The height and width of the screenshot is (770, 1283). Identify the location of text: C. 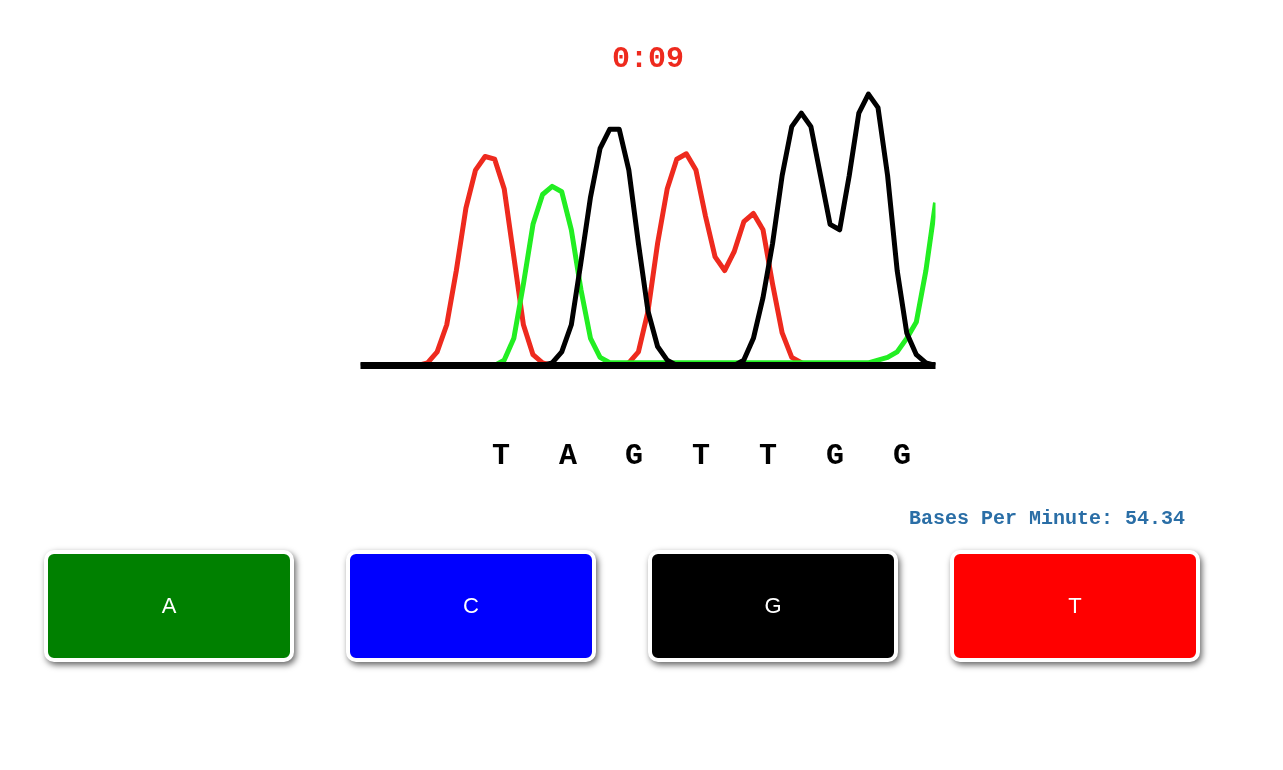
(471, 606).